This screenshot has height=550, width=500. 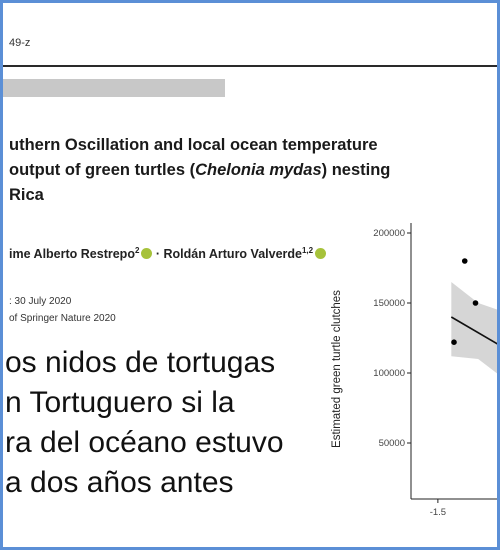 I want to click on caption-line-2: n Tortuguero si la, so click(x=120, y=402).